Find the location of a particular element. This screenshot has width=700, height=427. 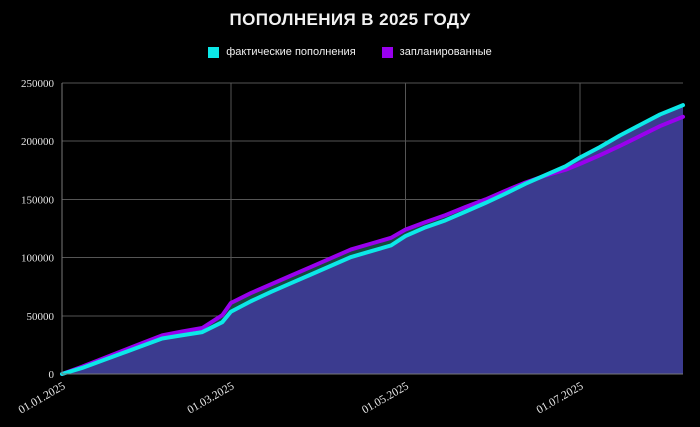

legend-item-actual: фактические пополнения is located at coordinates (282, 52).